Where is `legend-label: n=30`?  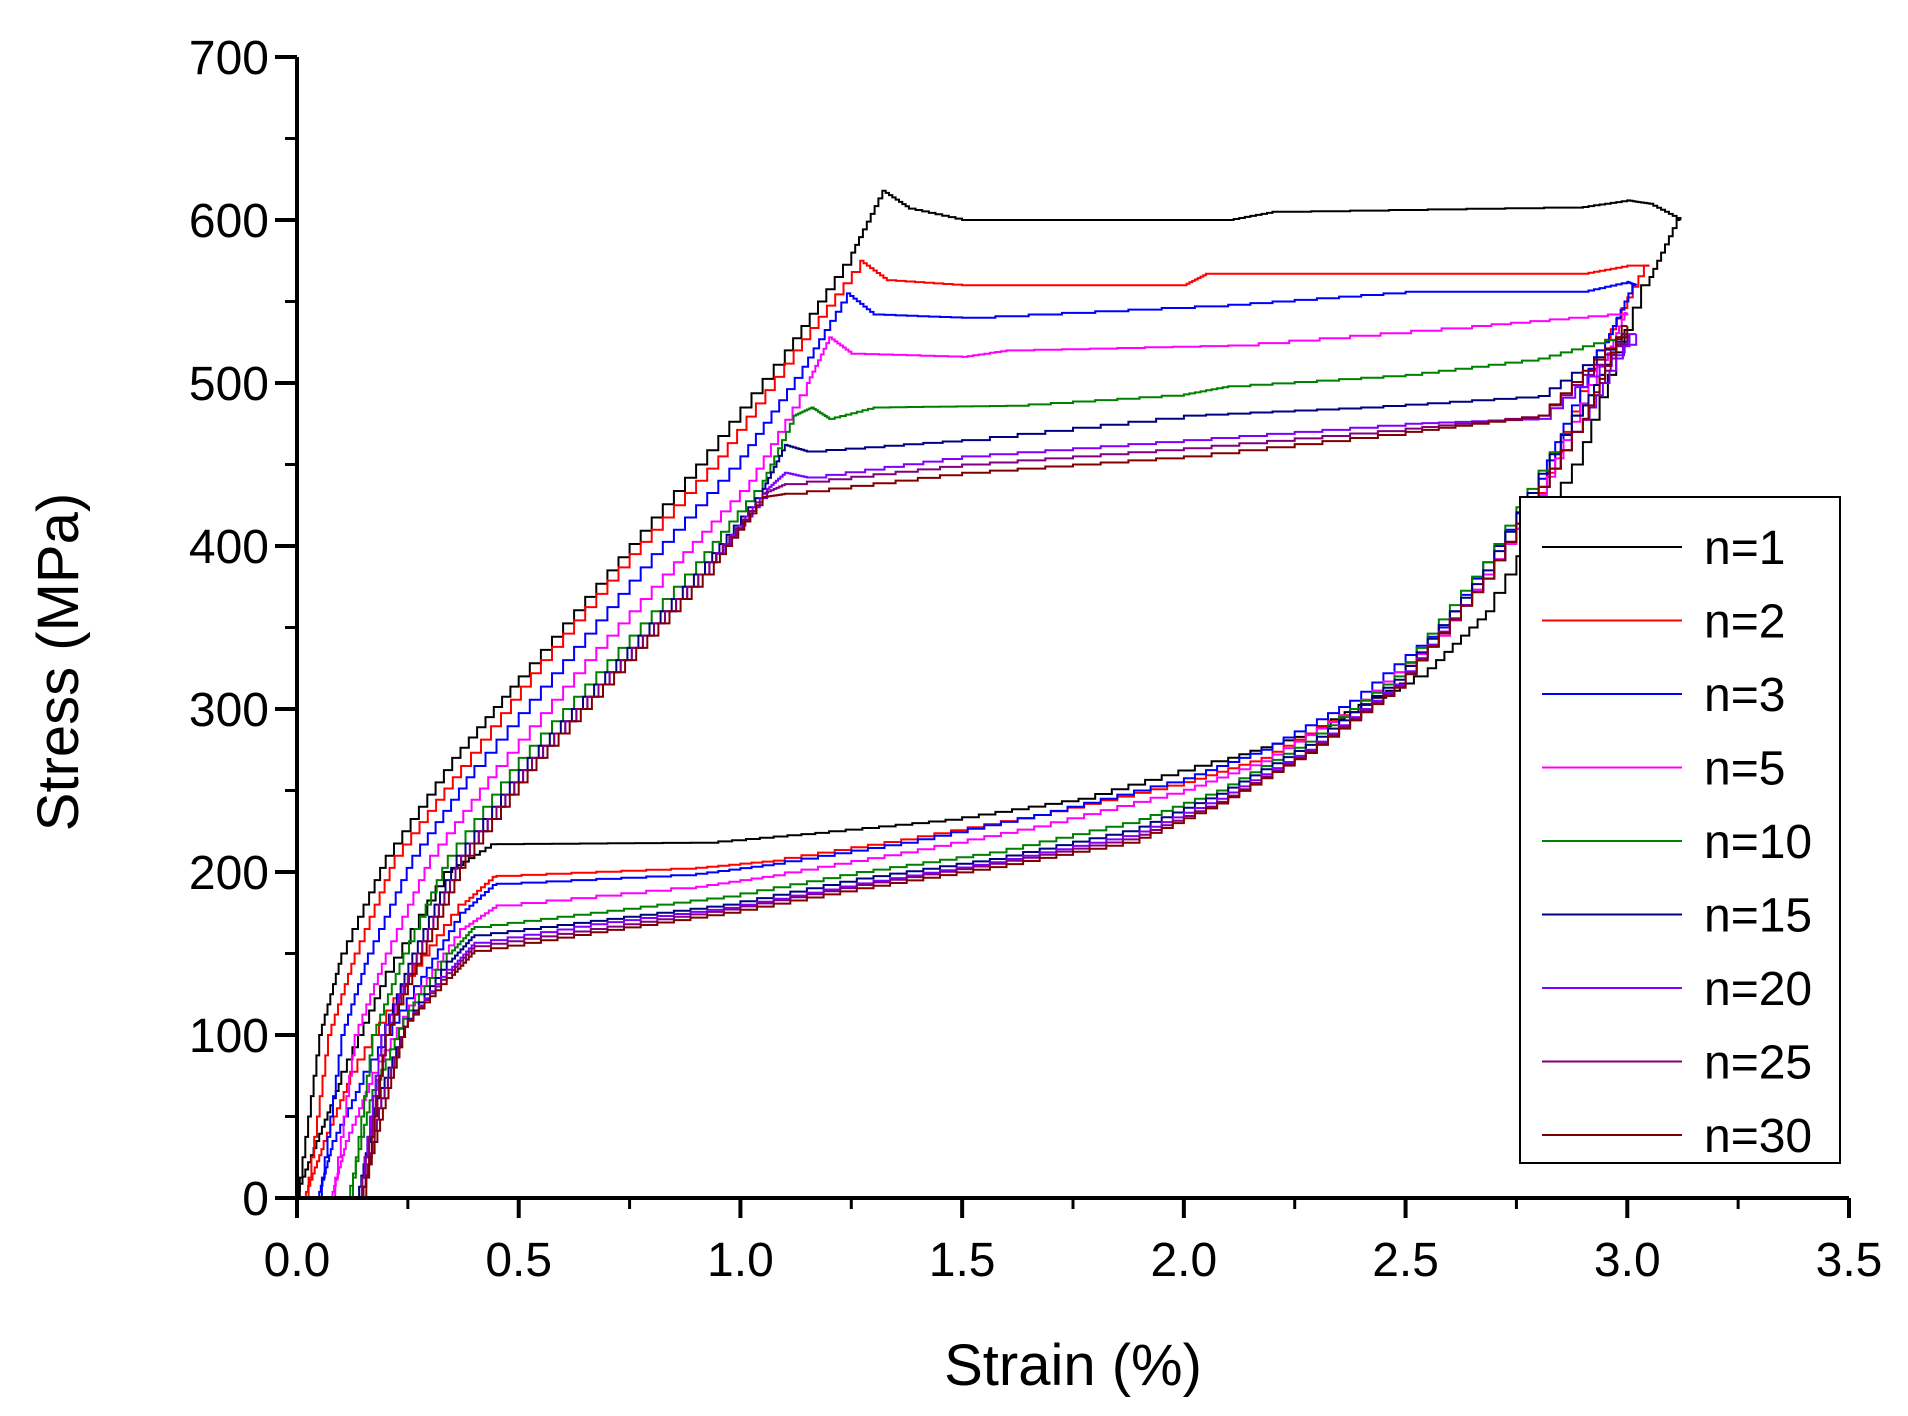 legend-label: n=30 is located at coordinates (1758, 1136).